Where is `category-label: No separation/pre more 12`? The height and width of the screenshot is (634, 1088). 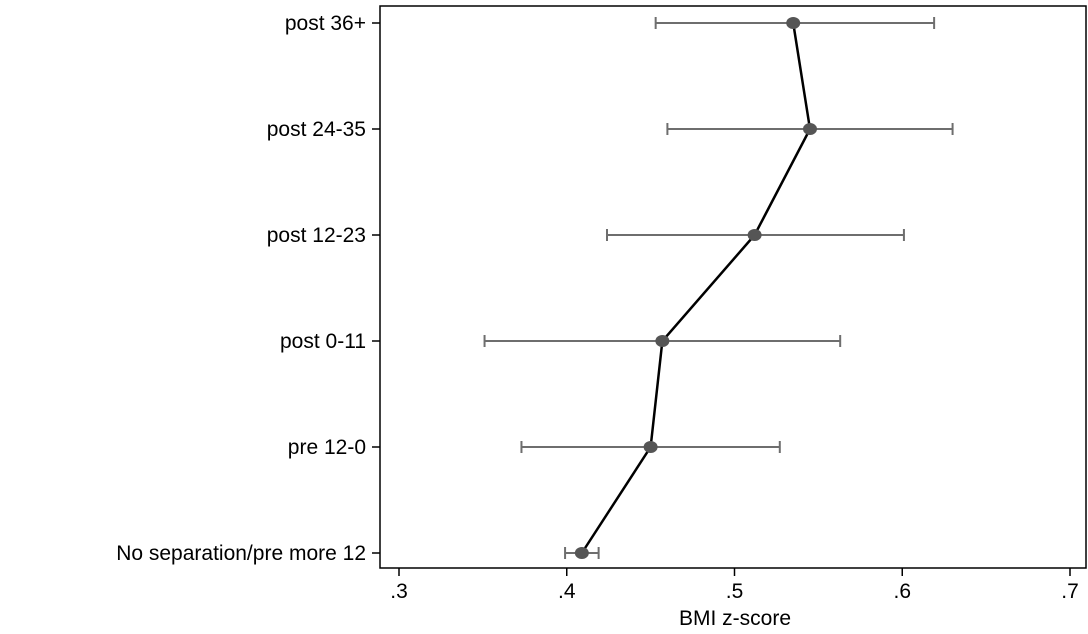 category-label: No separation/pre more 12 is located at coordinates (241, 553).